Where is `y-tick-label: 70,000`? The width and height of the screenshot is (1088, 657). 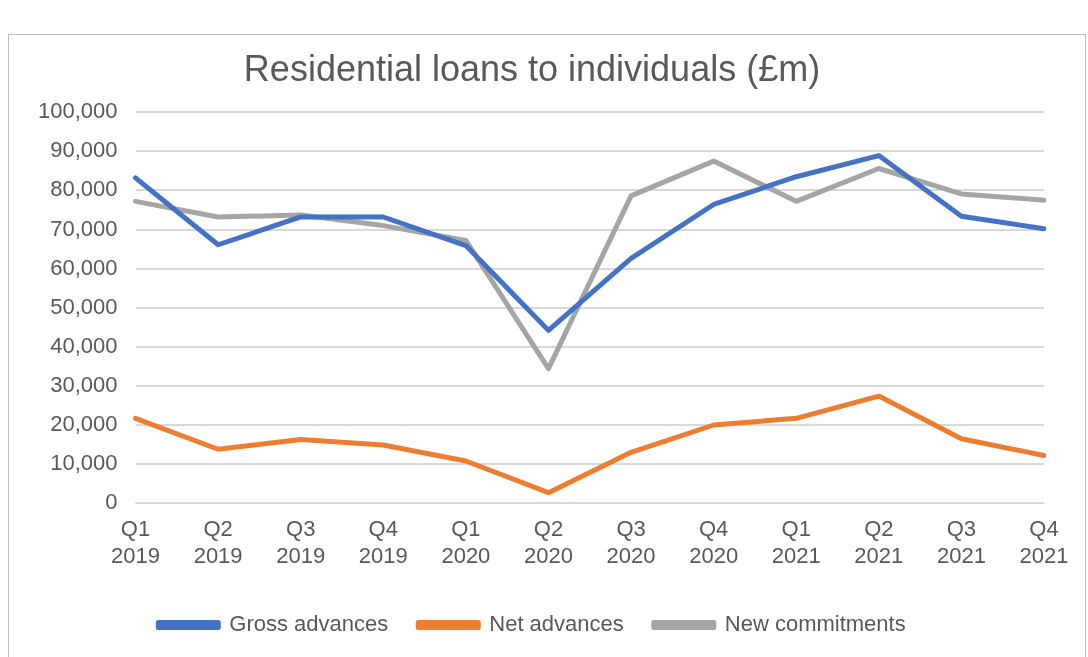 y-tick-label: 70,000 is located at coordinates (84, 228).